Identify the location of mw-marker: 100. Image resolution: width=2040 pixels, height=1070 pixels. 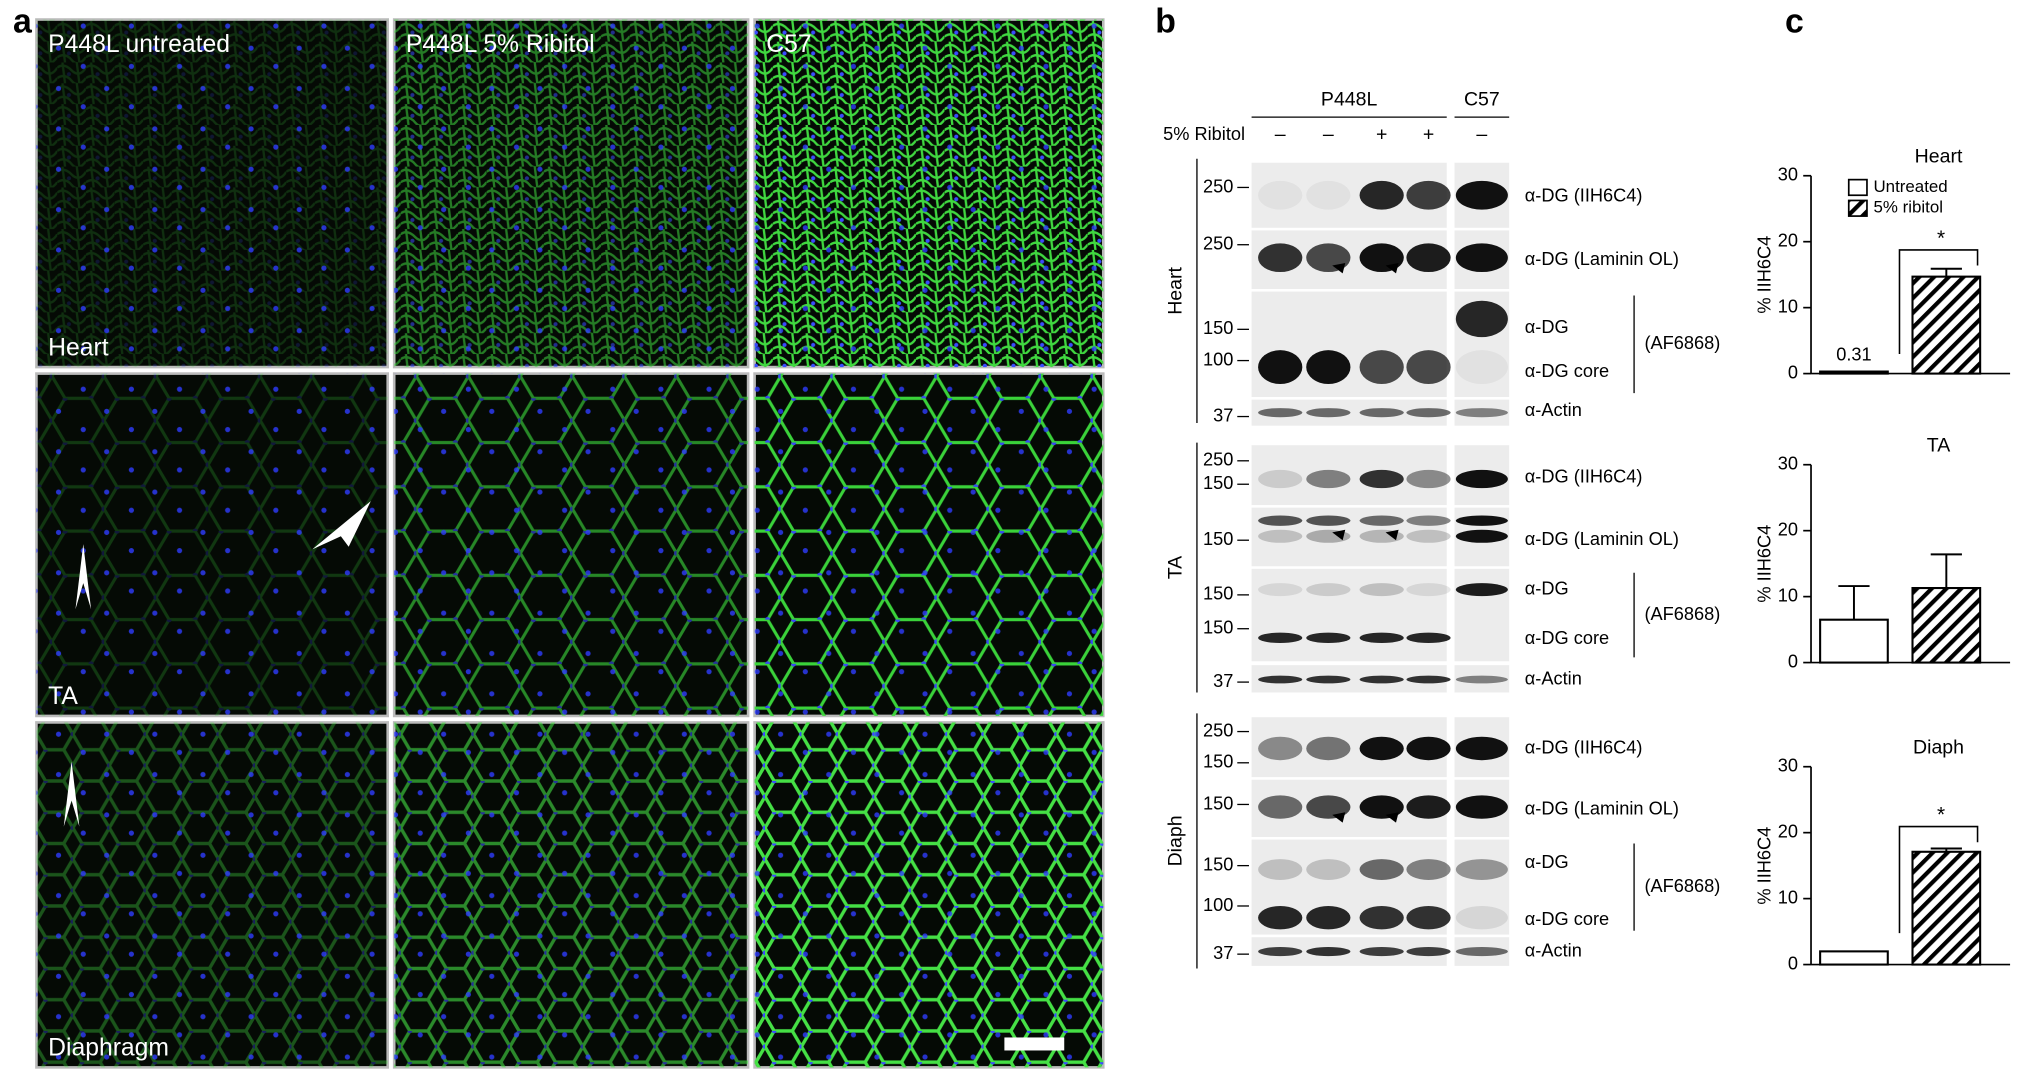
(1218, 905).